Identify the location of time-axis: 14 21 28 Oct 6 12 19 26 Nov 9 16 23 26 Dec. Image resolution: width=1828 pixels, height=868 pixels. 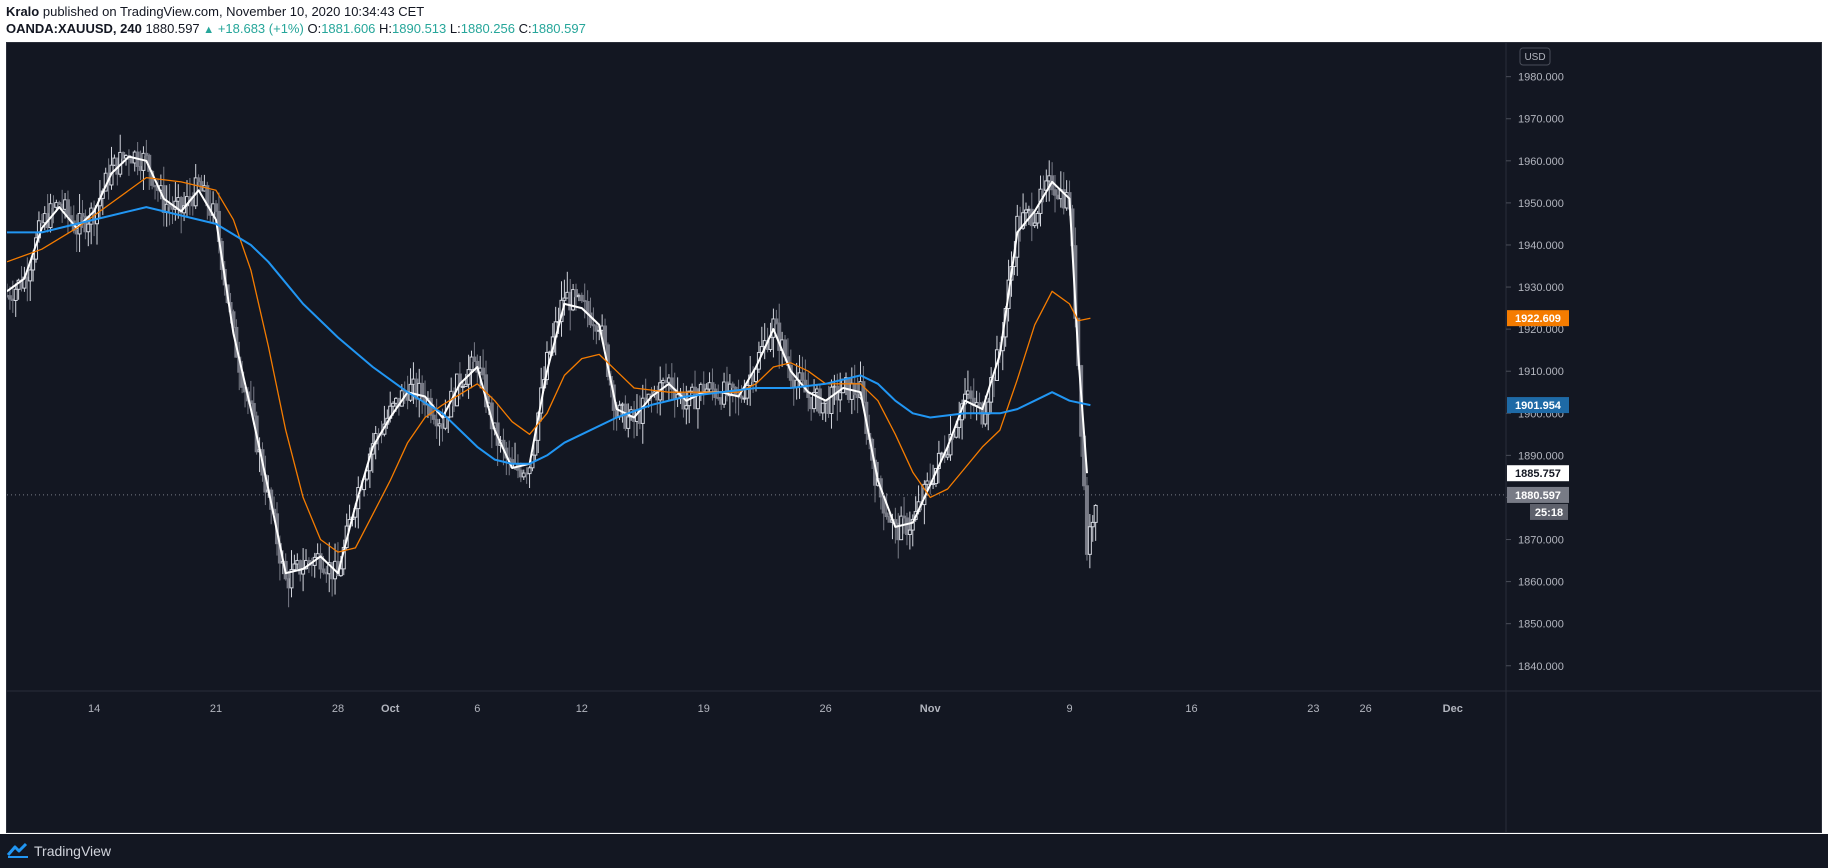
(775, 709).